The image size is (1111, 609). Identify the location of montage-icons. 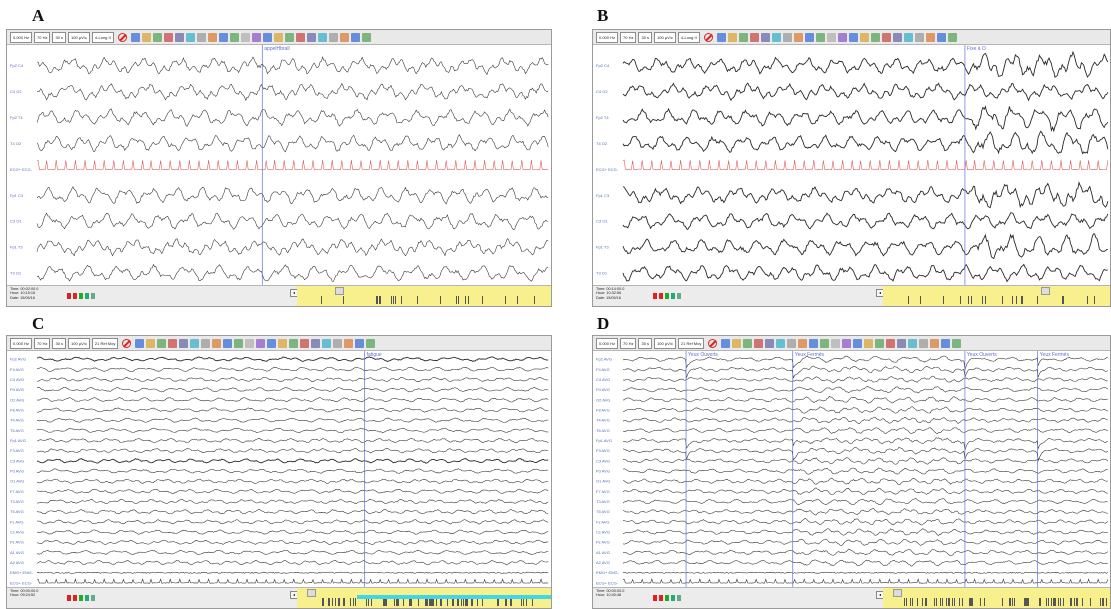
(255, 343).